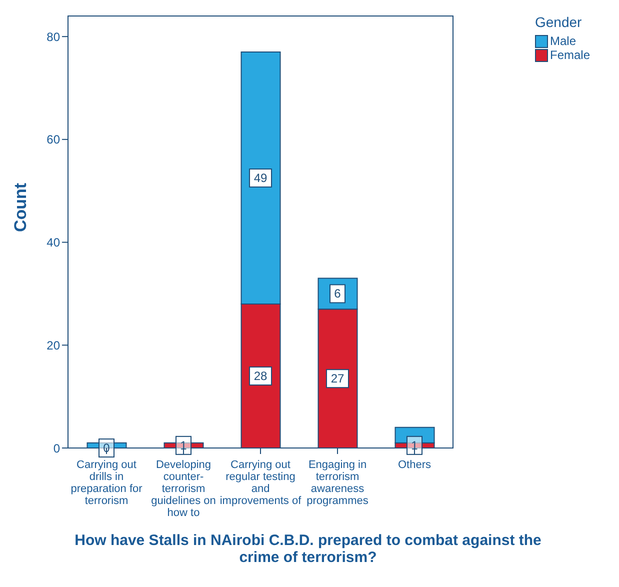 Image resolution: width=619 pixels, height=587 pixels. Describe the element at coordinates (261, 178) in the screenshot. I see `data-label: 49` at that location.